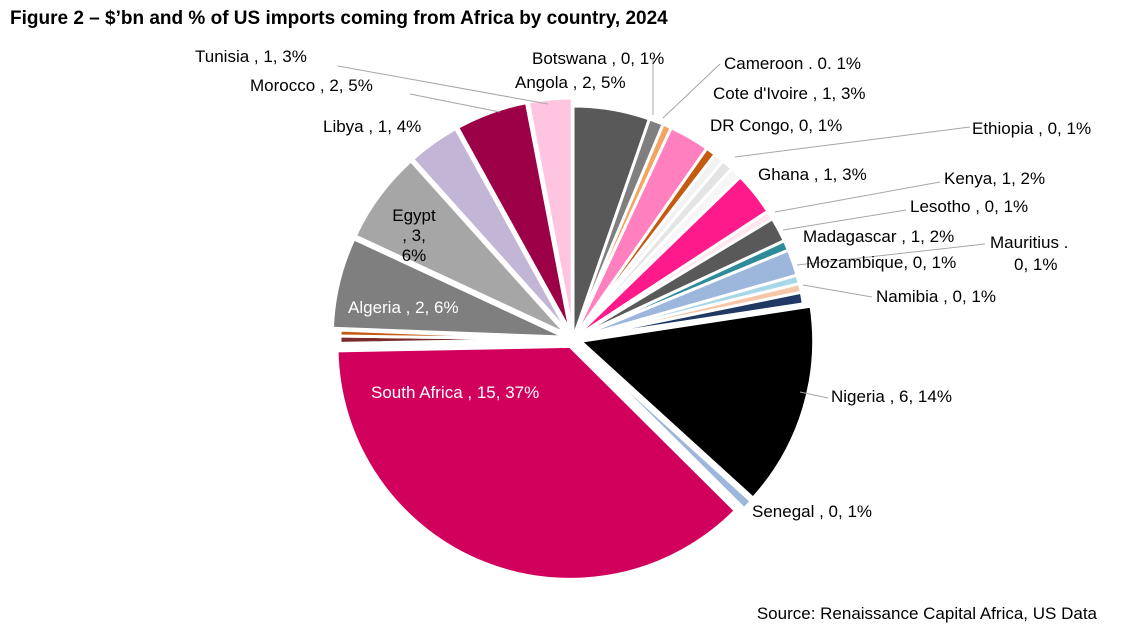 The height and width of the screenshot is (633, 1121). Describe the element at coordinates (689, 315) in the screenshot. I see `pie-slice-namibia` at that location.